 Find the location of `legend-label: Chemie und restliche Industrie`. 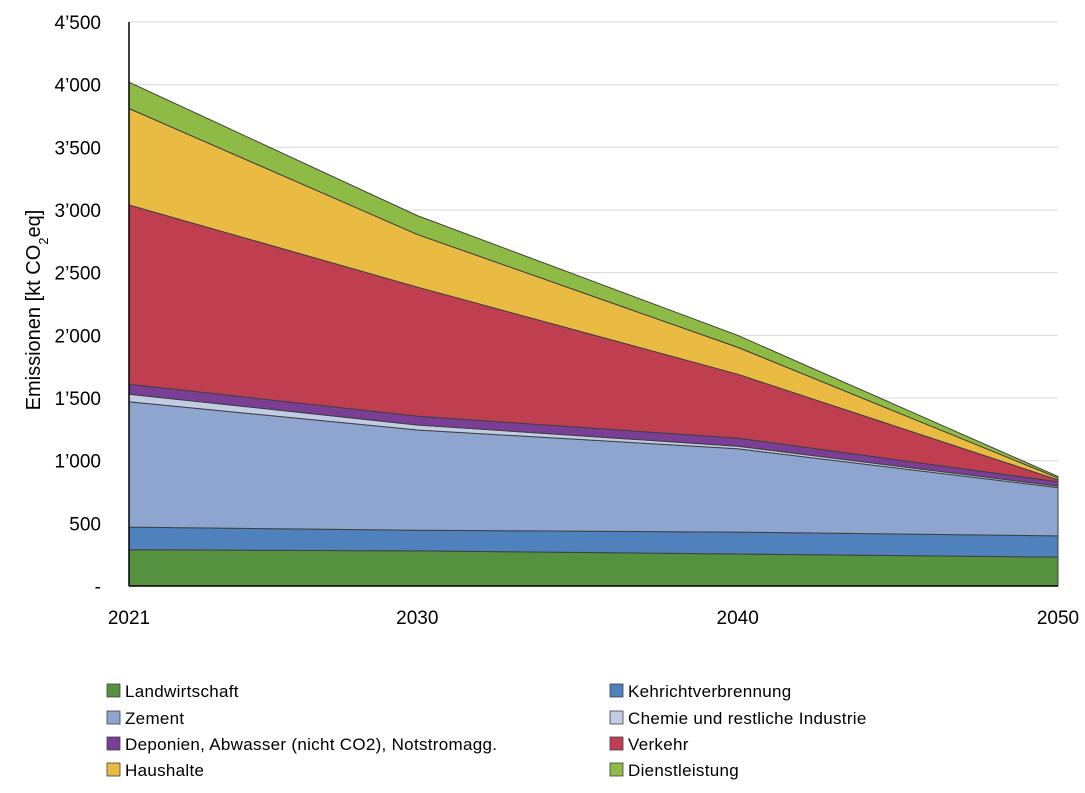

legend-label: Chemie und restliche Industrie is located at coordinates (747, 718).